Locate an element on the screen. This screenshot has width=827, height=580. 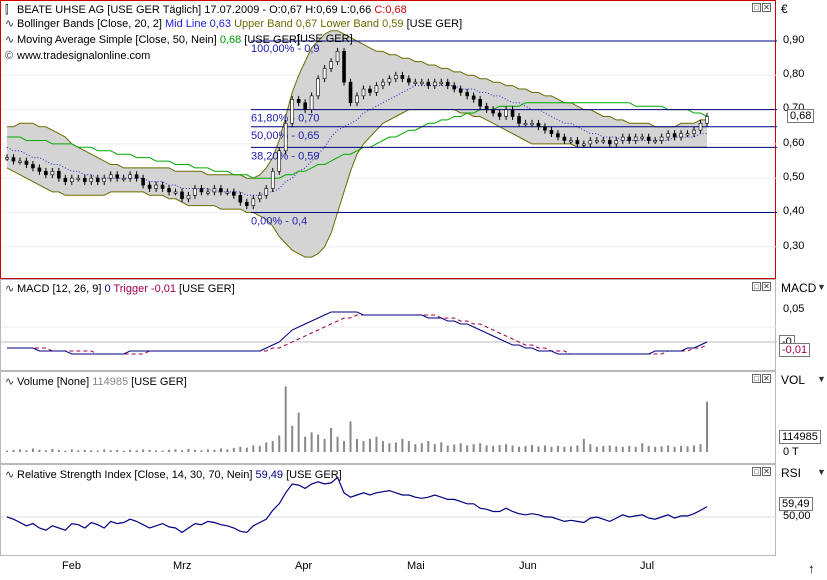
bollinger-mid: Mid Line 0,63 is located at coordinates (198, 24).